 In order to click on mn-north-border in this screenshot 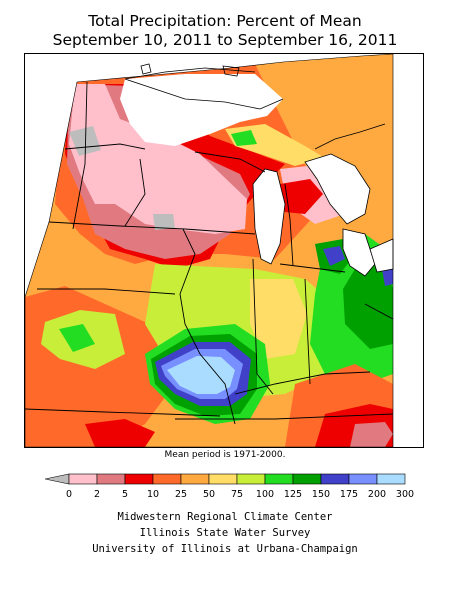, I will do `click(105, 146)`.